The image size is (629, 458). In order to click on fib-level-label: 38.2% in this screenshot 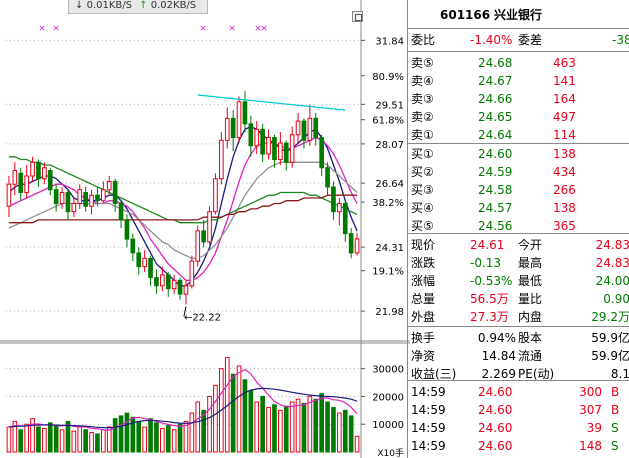, I will do `click(388, 203)`.